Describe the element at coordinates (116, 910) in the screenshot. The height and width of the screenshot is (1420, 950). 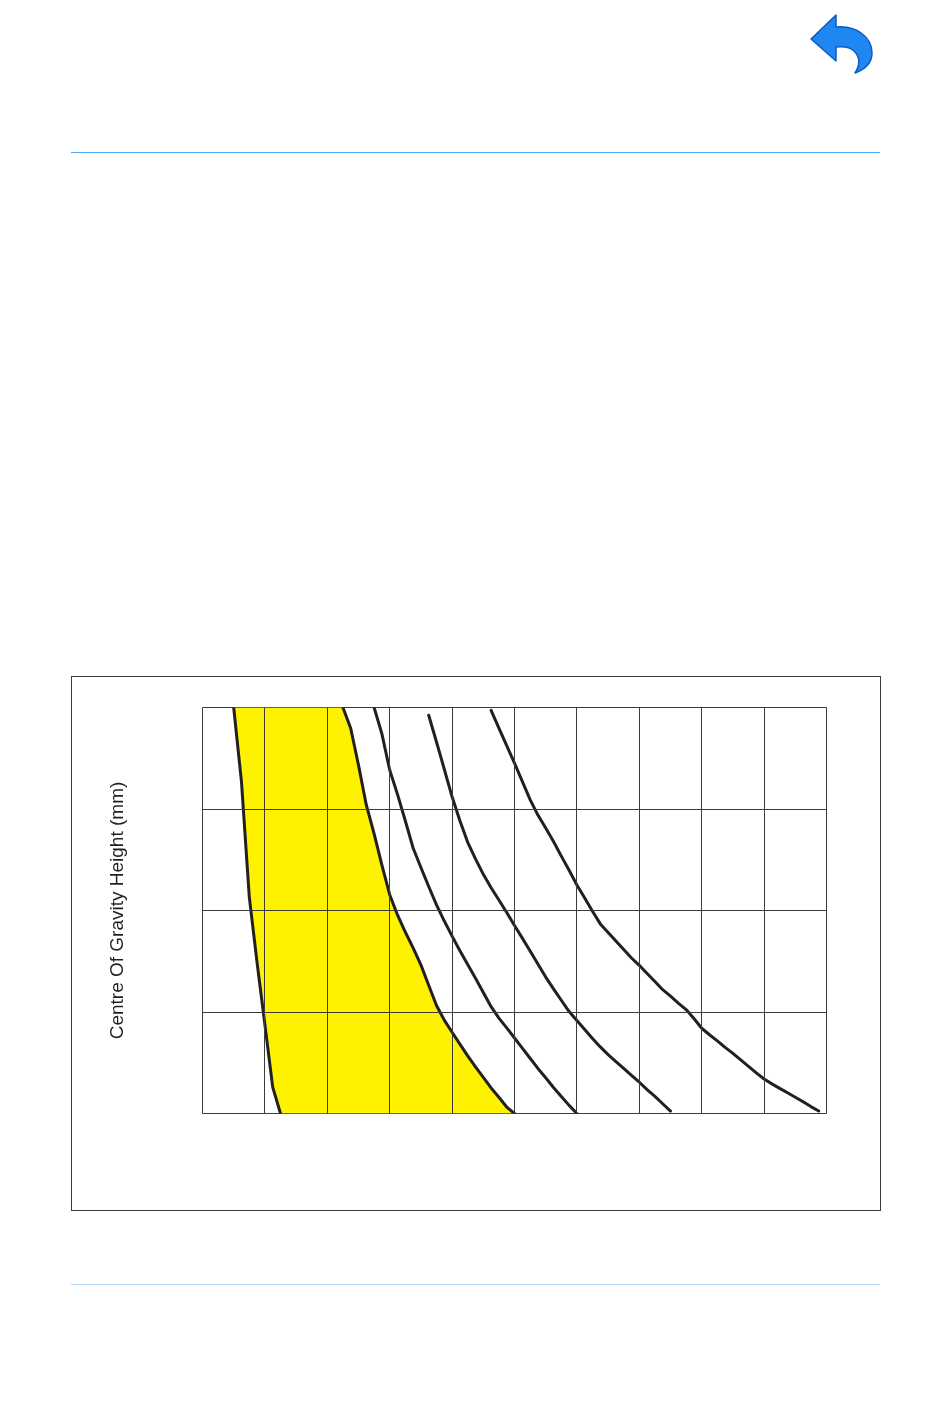
I see `y-axis-title: Centre Of Gravity Height (mm)` at that location.